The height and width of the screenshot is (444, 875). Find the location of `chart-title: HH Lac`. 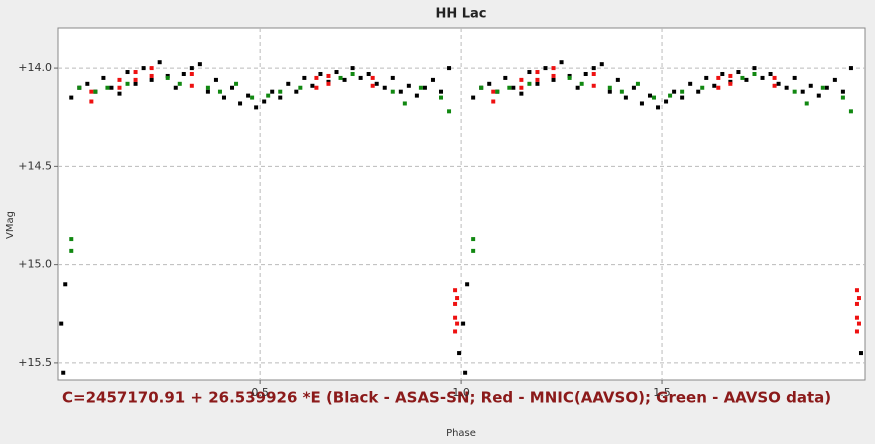

chart-title: HH Lac is located at coordinates (460, 14).